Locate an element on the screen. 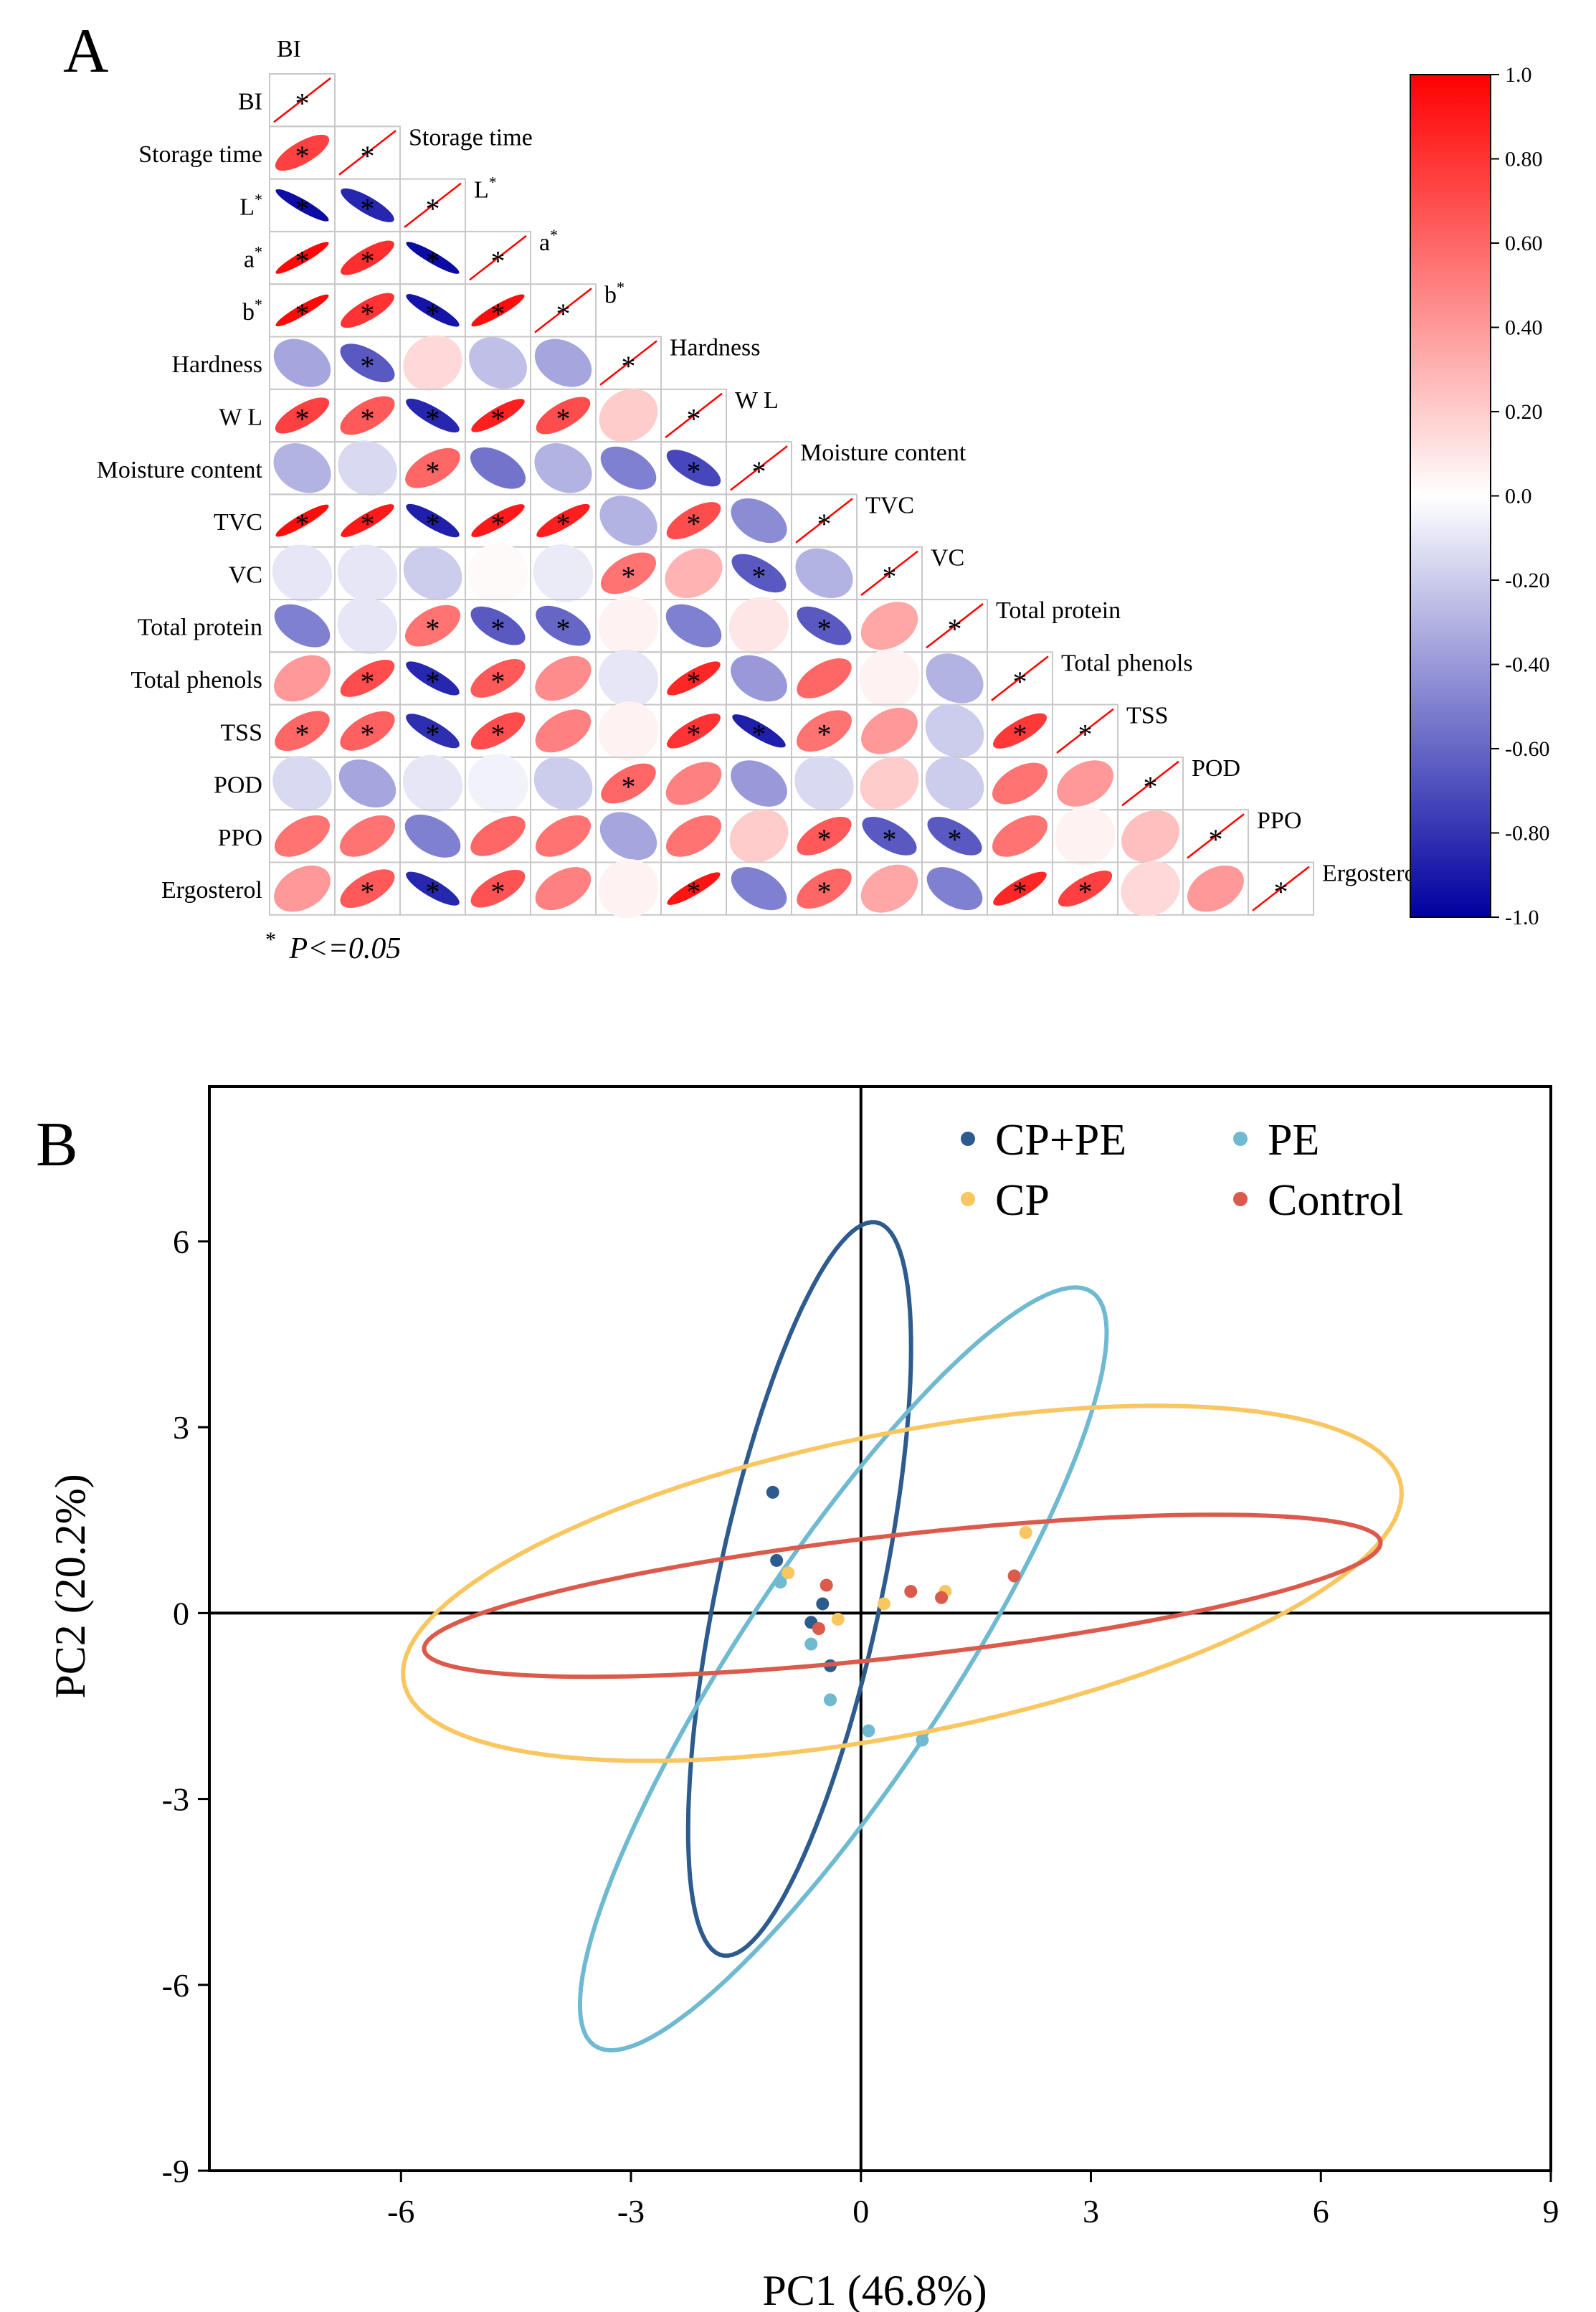  significance-star-1-1: * is located at coordinates (368, 156).